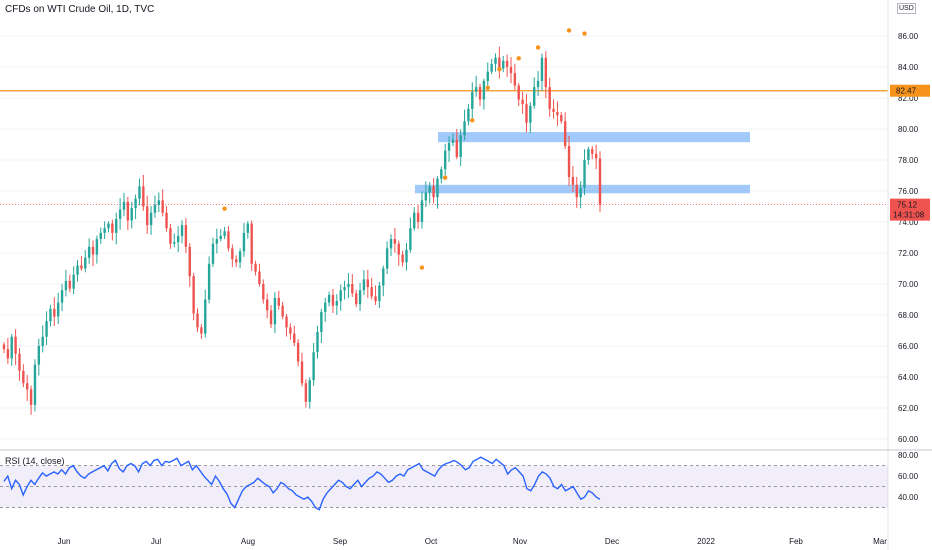 Image resolution: width=932 pixels, height=550 pixels. I want to click on y-tick-label: 62.00, so click(908, 408).